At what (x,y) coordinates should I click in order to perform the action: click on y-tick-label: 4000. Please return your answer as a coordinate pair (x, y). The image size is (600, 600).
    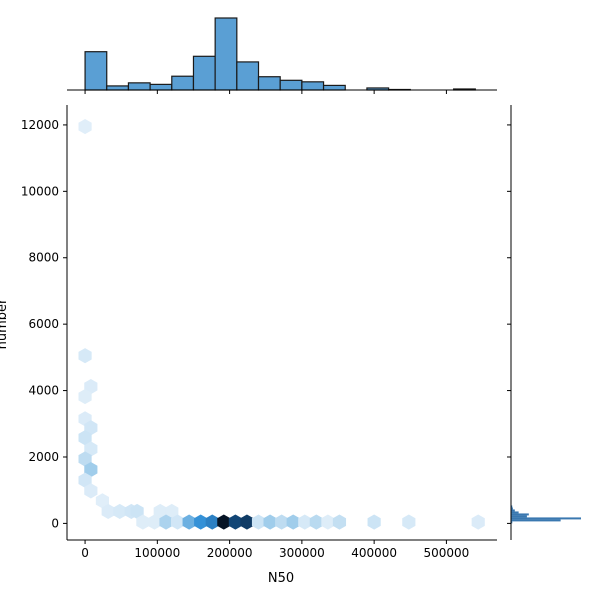
    Looking at the image, I should click on (43, 391).